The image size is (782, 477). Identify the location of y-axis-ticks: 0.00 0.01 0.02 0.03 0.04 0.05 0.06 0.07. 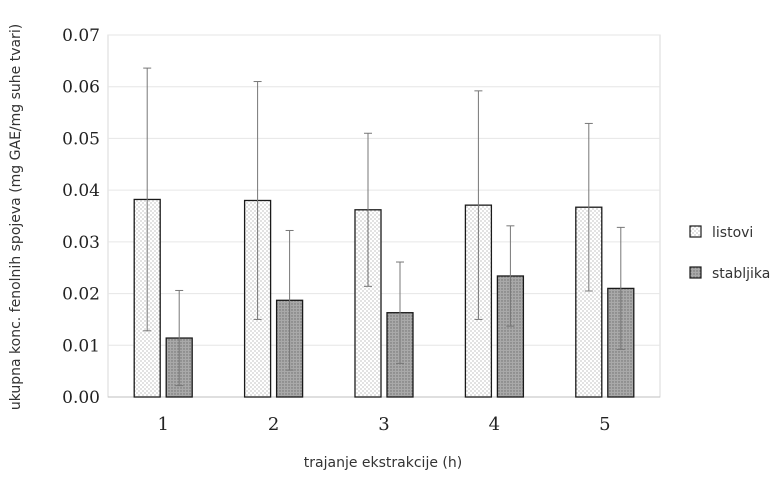
(81, 217).